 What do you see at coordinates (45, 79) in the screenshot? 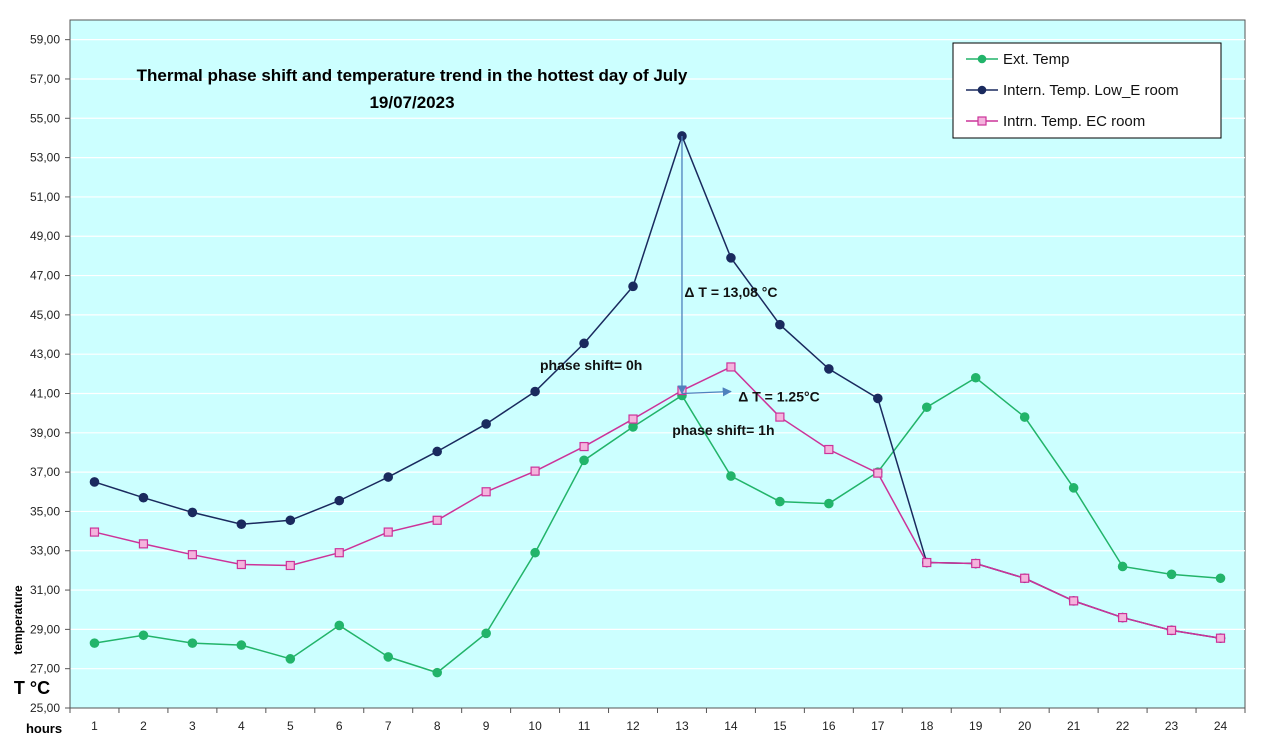
I see `y-tick-label: 57,00` at bounding box center [45, 79].